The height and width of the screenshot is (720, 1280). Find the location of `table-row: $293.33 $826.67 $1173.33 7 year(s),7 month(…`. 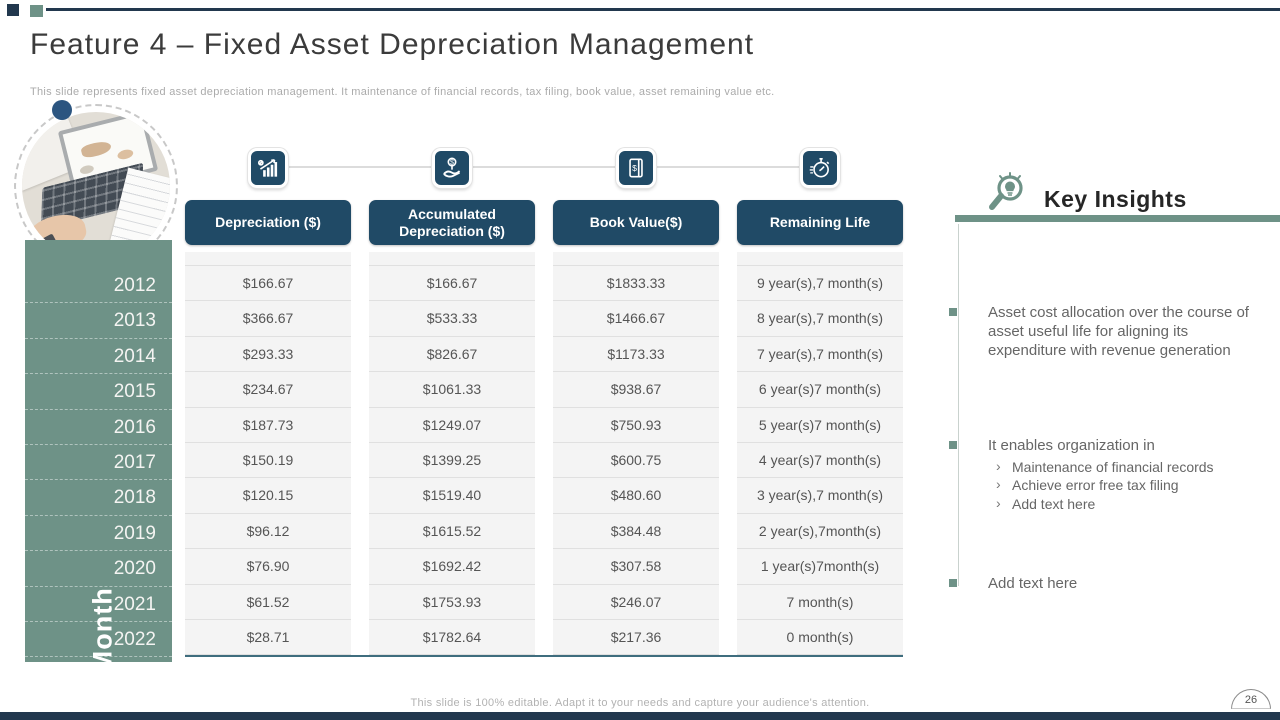

table-row: $293.33 $826.67 $1173.33 7 year(s),7 month(… is located at coordinates (544, 354).